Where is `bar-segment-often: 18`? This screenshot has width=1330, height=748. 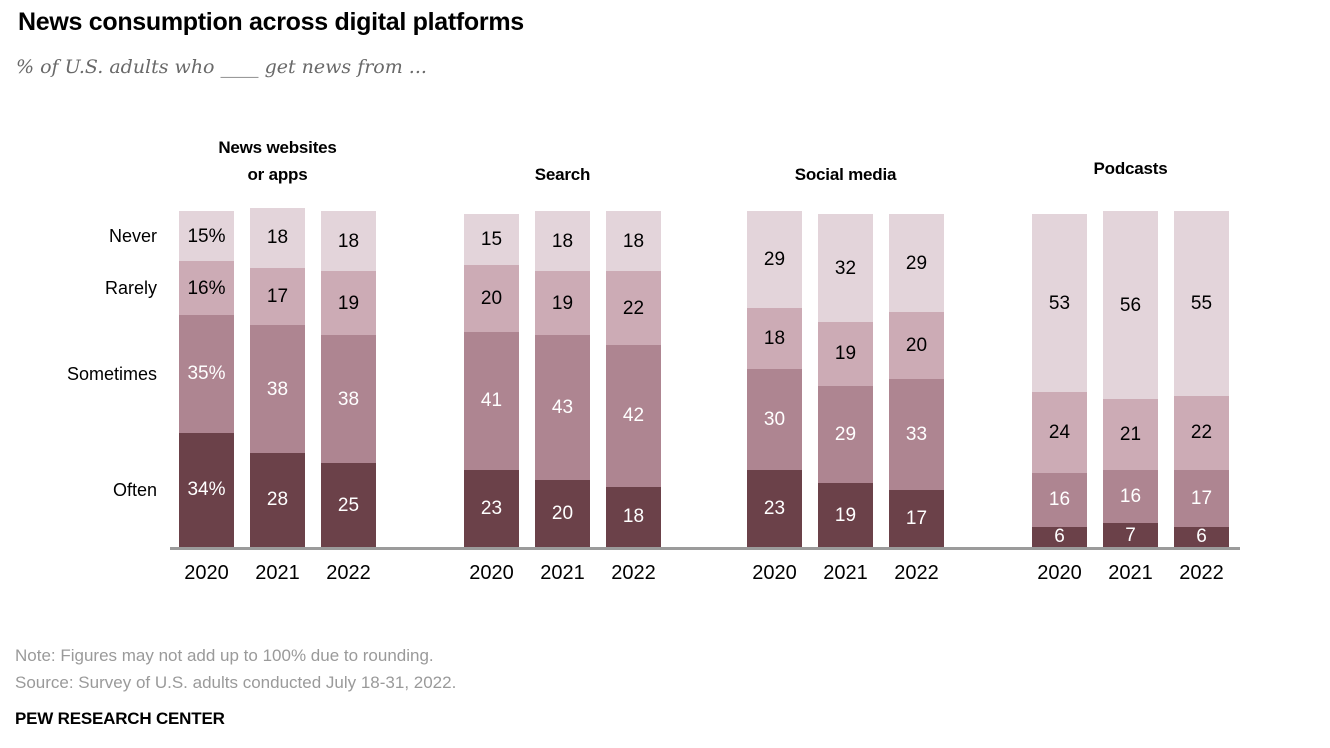
bar-segment-often: 18 is located at coordinates (633, 516).